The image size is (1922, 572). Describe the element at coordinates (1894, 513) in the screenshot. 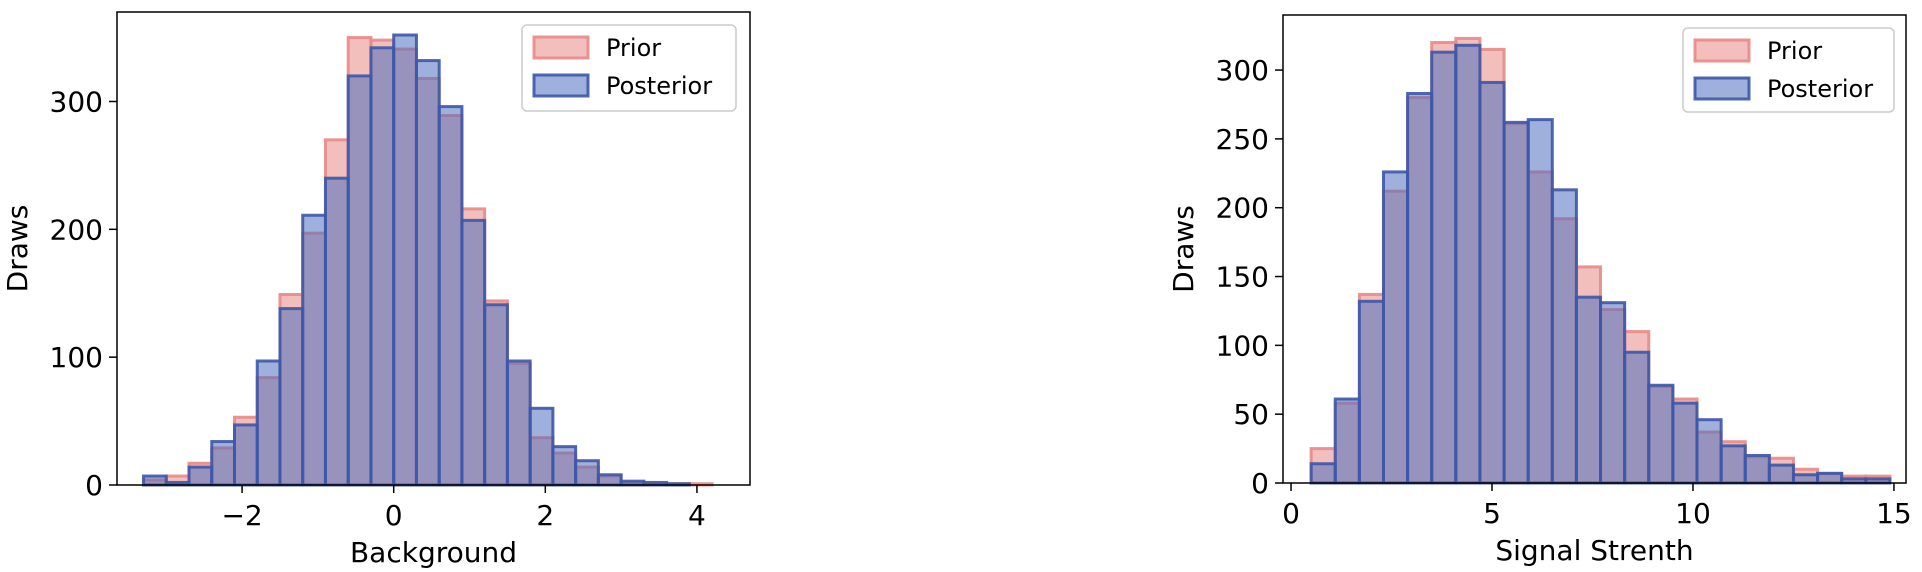

I see `x-tick-label: 15` at that location.